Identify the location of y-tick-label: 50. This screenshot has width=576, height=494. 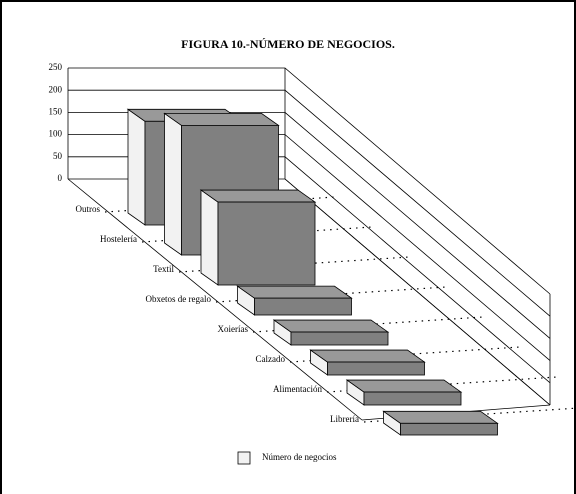
(58, 156).